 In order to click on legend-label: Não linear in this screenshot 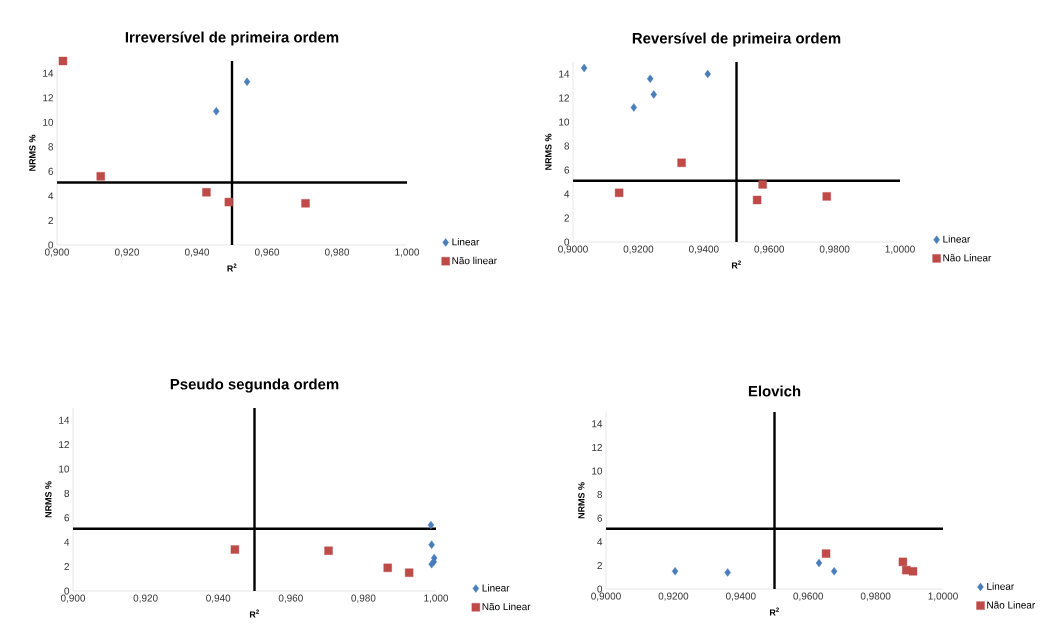, I will do `click(474, 260)`.